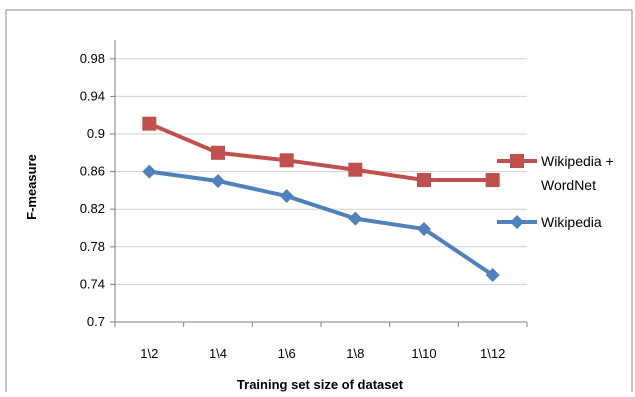  I want to click on legend-item: Wikipedia + WordNet, so click(555, 173).